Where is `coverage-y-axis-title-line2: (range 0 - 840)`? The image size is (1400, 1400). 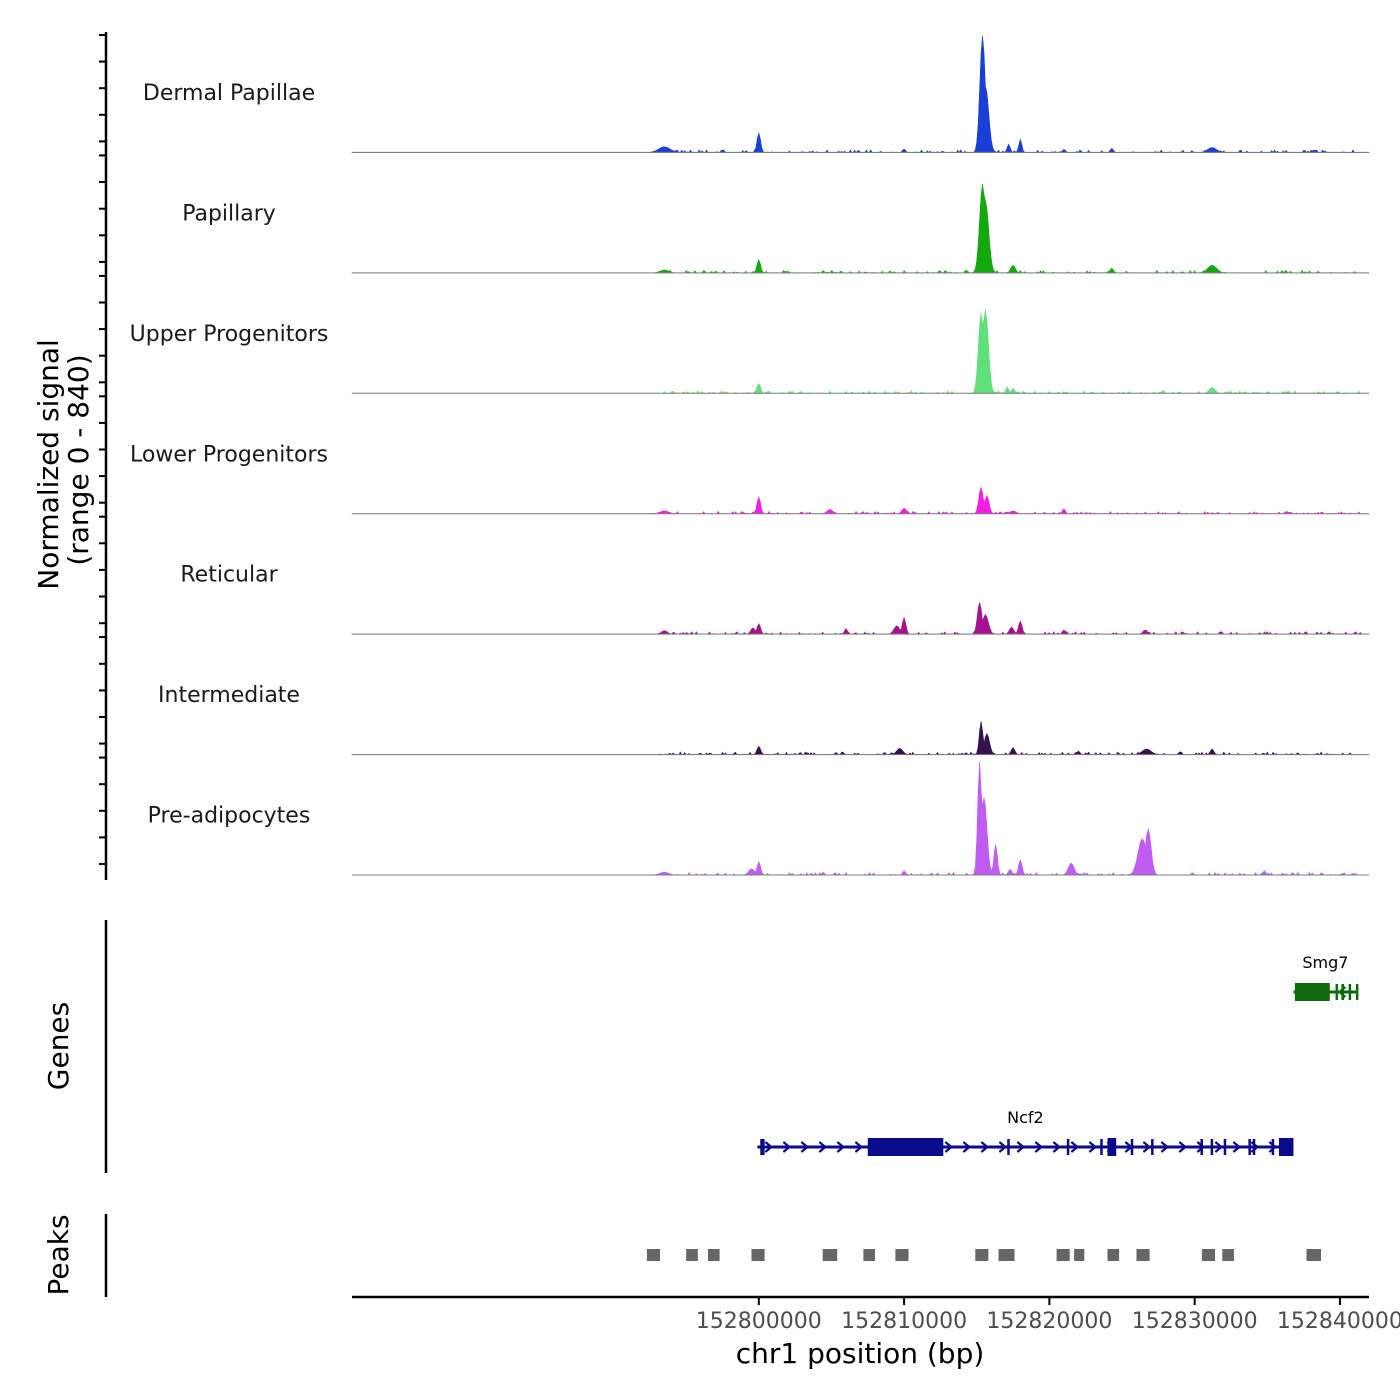
coverage-y-axis-title-line2: (range 0 - 840) is located at coordinates (78, 459).